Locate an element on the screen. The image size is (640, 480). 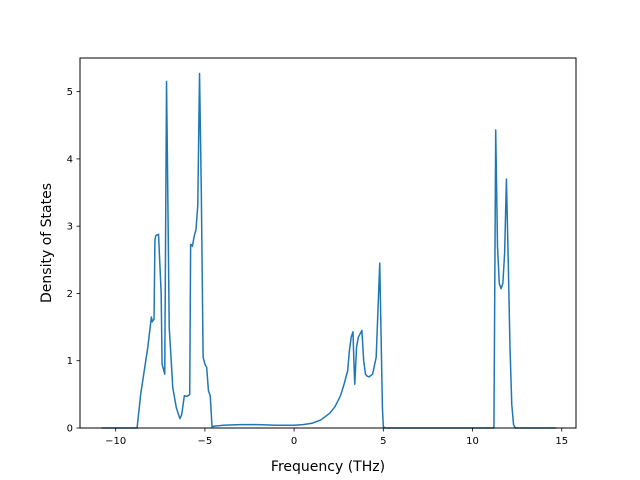
x-tick-label: 10 is located at coordinates (472, 441).